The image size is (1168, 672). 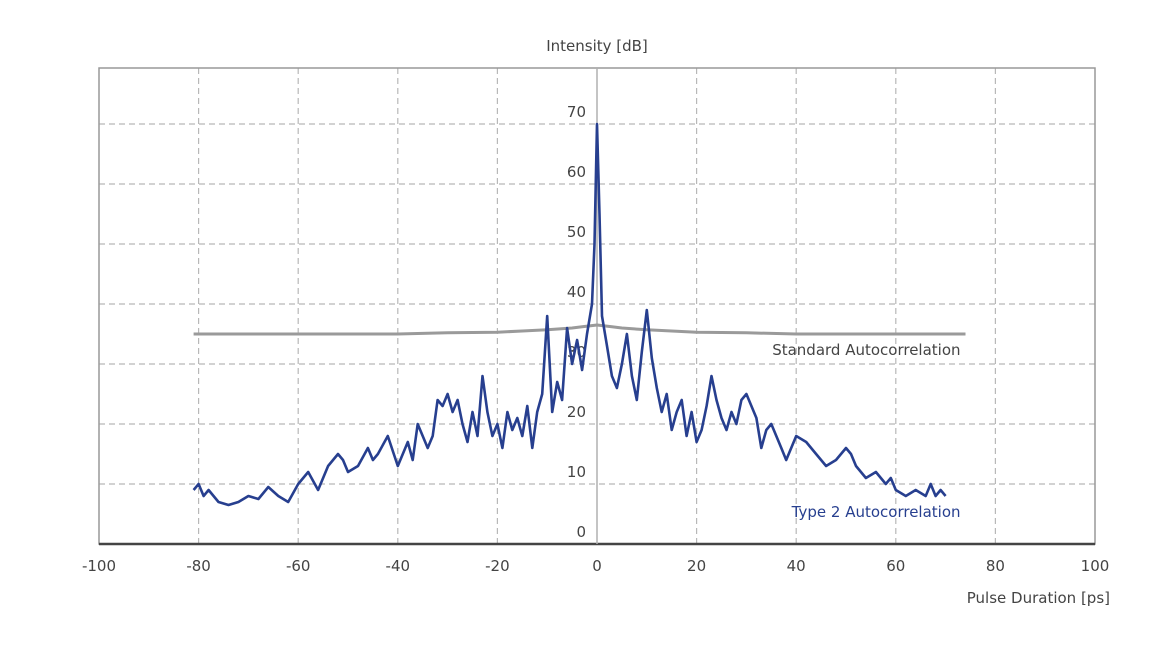 I want to click on x-axis-title: Pulse Duration [ps], so click(x=1038, y=598).